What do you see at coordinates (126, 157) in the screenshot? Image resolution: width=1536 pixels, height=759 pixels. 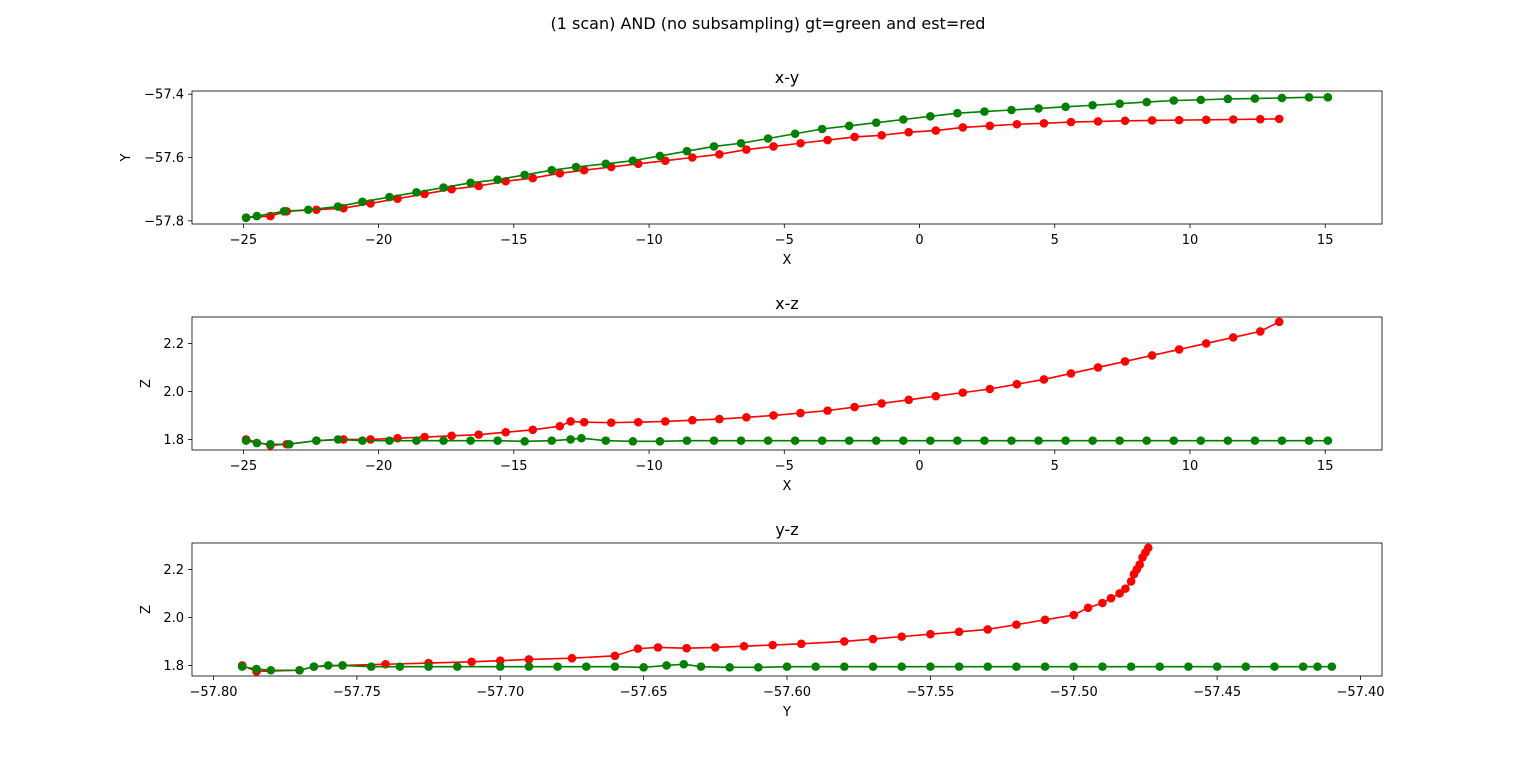 I see `y-axis-label: Y` at bounding box center [126, 157].